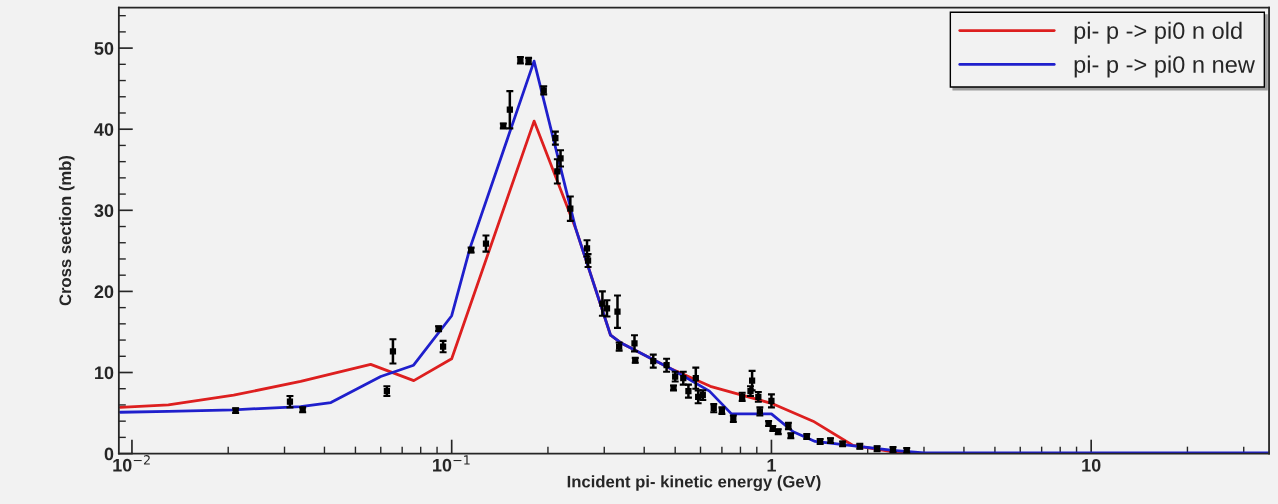 The width and height of the screenshot is (1278, 504). Describe the element at coordinates (131, 463) in the screenshot. I see `x-tick-label: 10$^{−2}$` at that location.